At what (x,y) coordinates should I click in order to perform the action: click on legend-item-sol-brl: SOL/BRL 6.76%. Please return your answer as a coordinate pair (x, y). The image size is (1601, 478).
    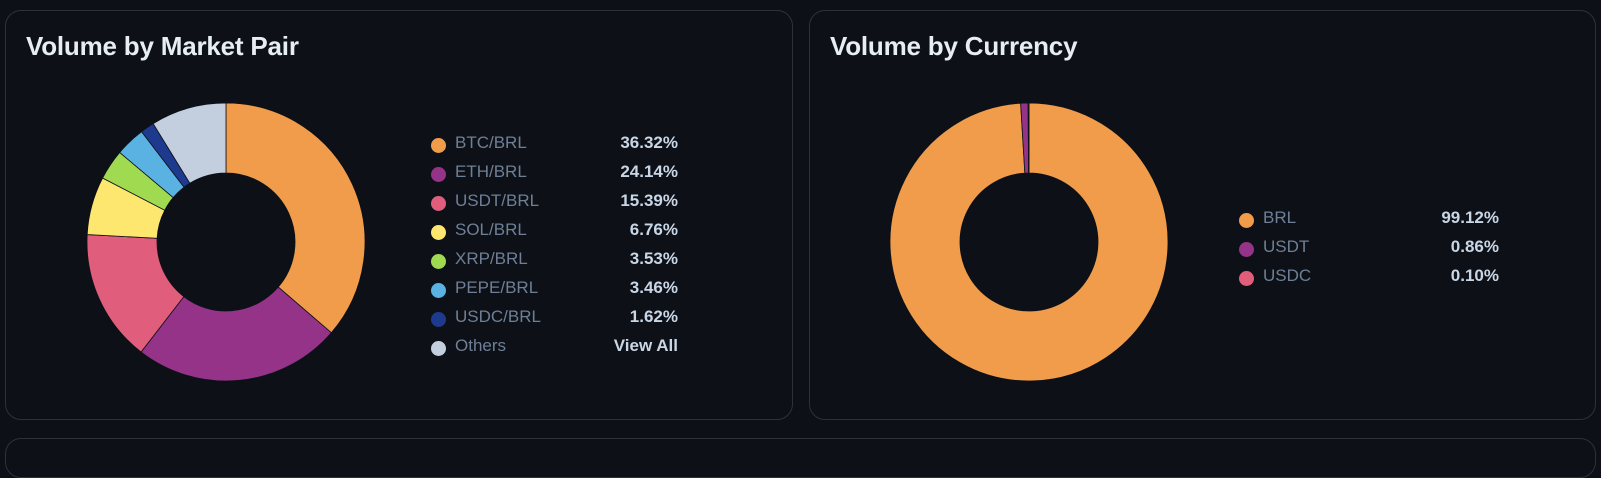
    Looking at the image, I should click on (561, 230).